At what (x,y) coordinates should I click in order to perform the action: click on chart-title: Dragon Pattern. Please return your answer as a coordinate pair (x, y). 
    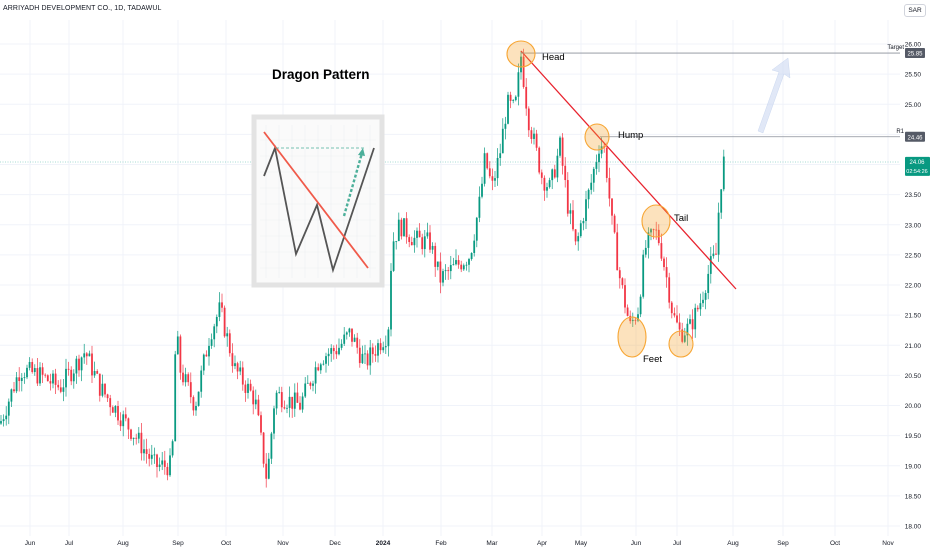
    Looking at the image, I should click on (321, 74).